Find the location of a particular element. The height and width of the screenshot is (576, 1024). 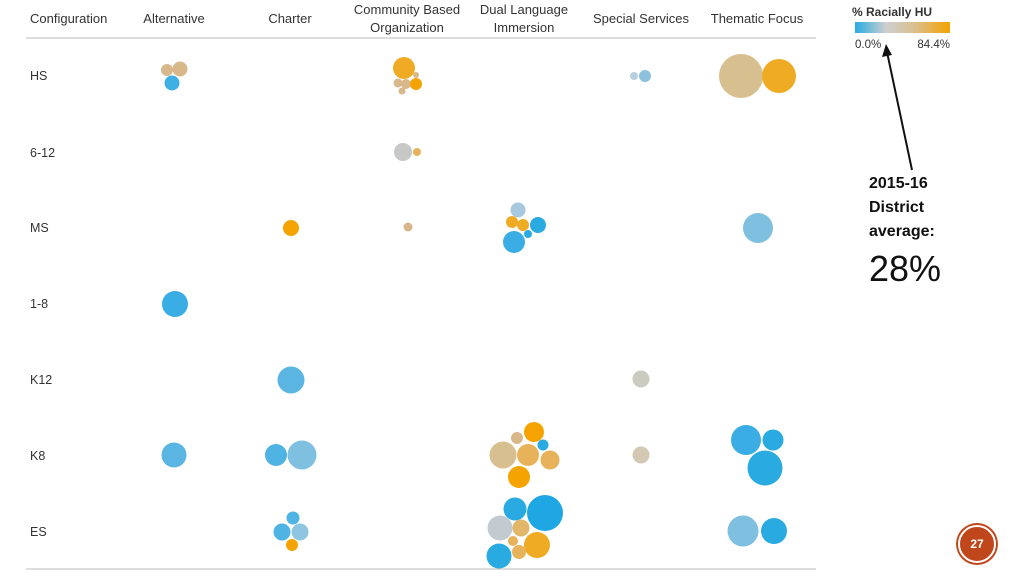

legend-title: % Racially HU is located at coordinates (892, 12).